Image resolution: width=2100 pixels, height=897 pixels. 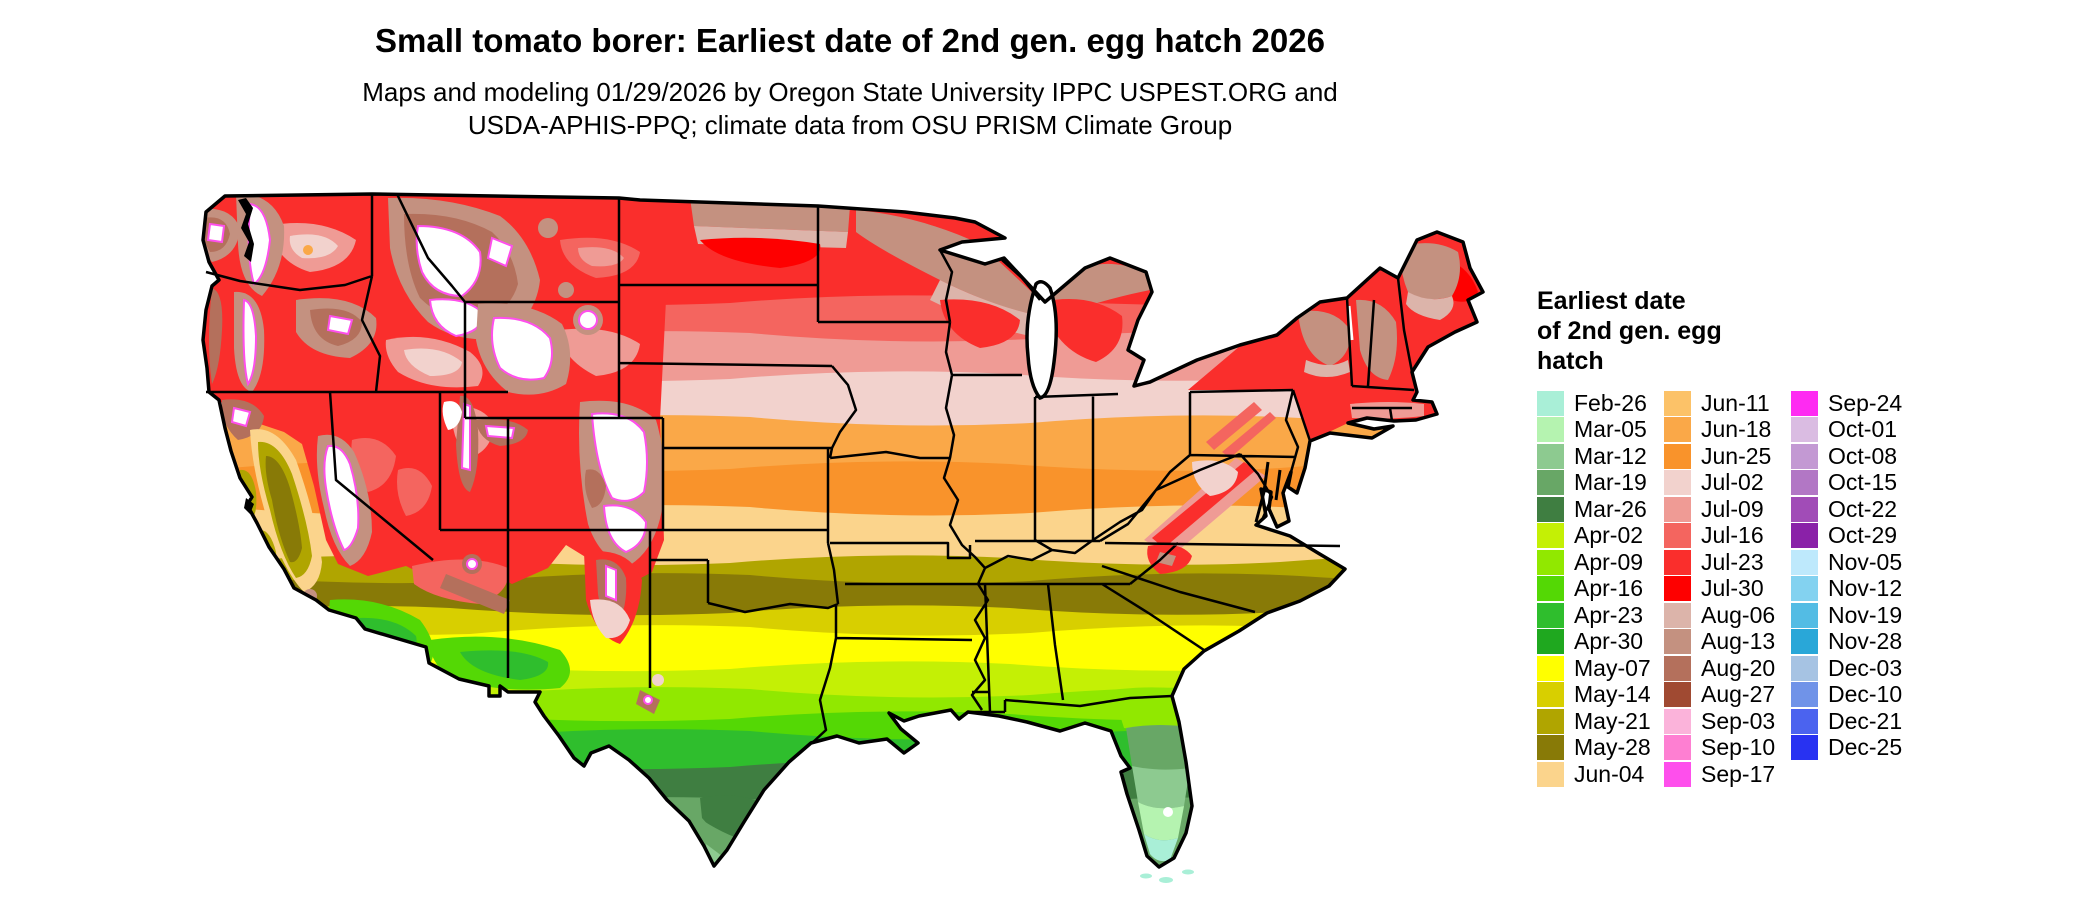 What do you see at coordinates (1612, 667) in the screenshot?
I see `legend-label: May-07` at bounding box center [1612, 667].